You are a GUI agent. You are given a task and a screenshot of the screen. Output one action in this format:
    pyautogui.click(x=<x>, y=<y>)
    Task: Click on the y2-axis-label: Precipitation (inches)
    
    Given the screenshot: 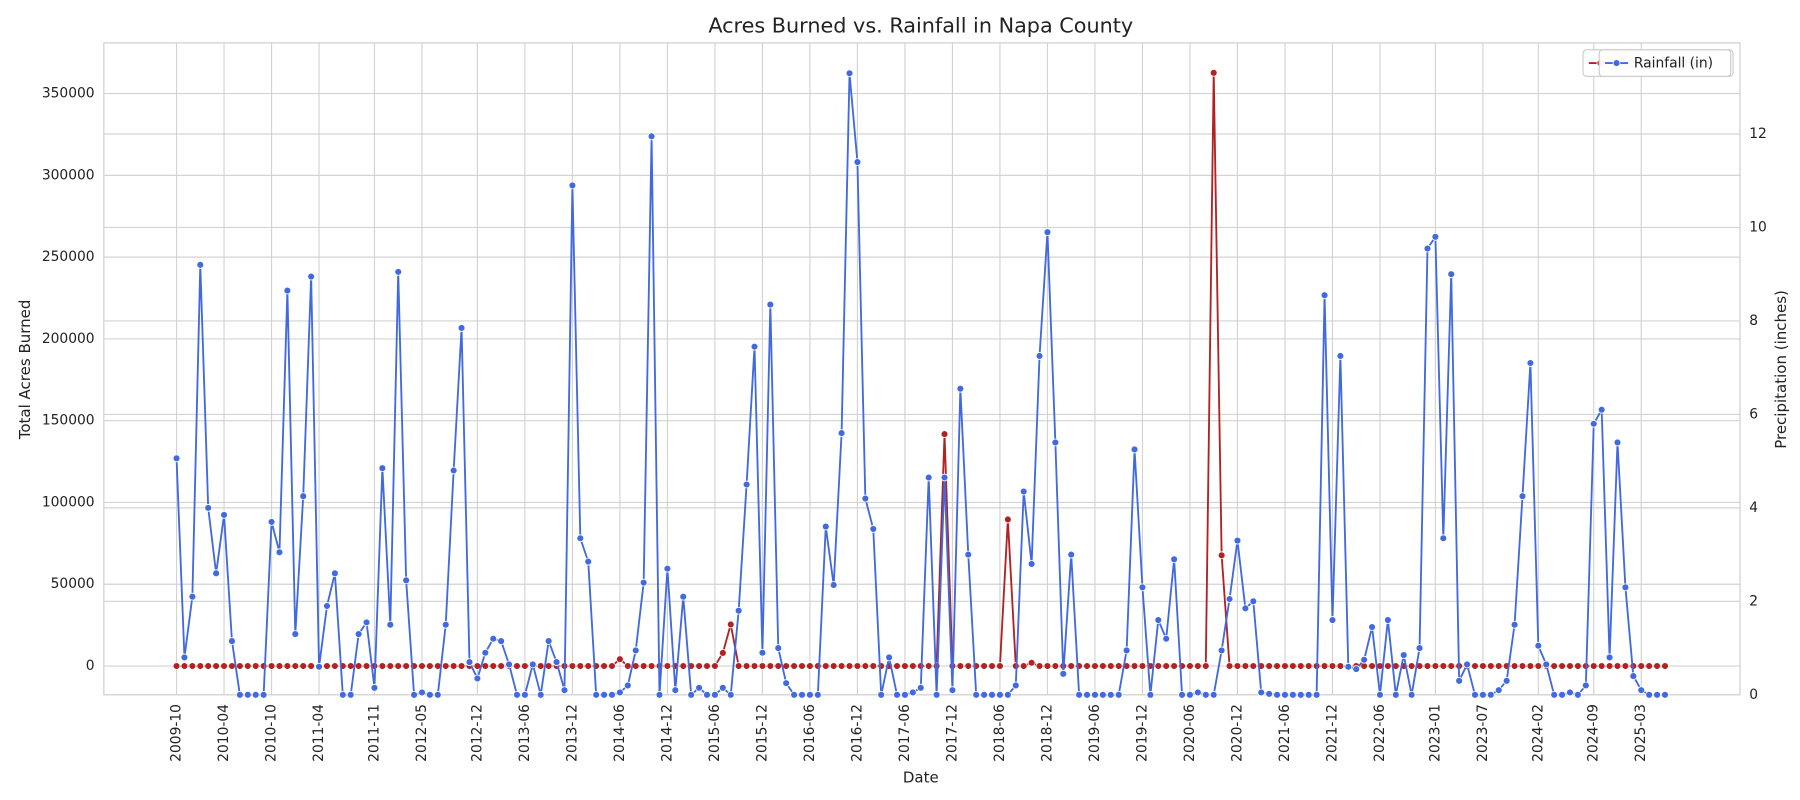 What is the action you would take?
    pyautogui.click(x=1781, y=369)
    